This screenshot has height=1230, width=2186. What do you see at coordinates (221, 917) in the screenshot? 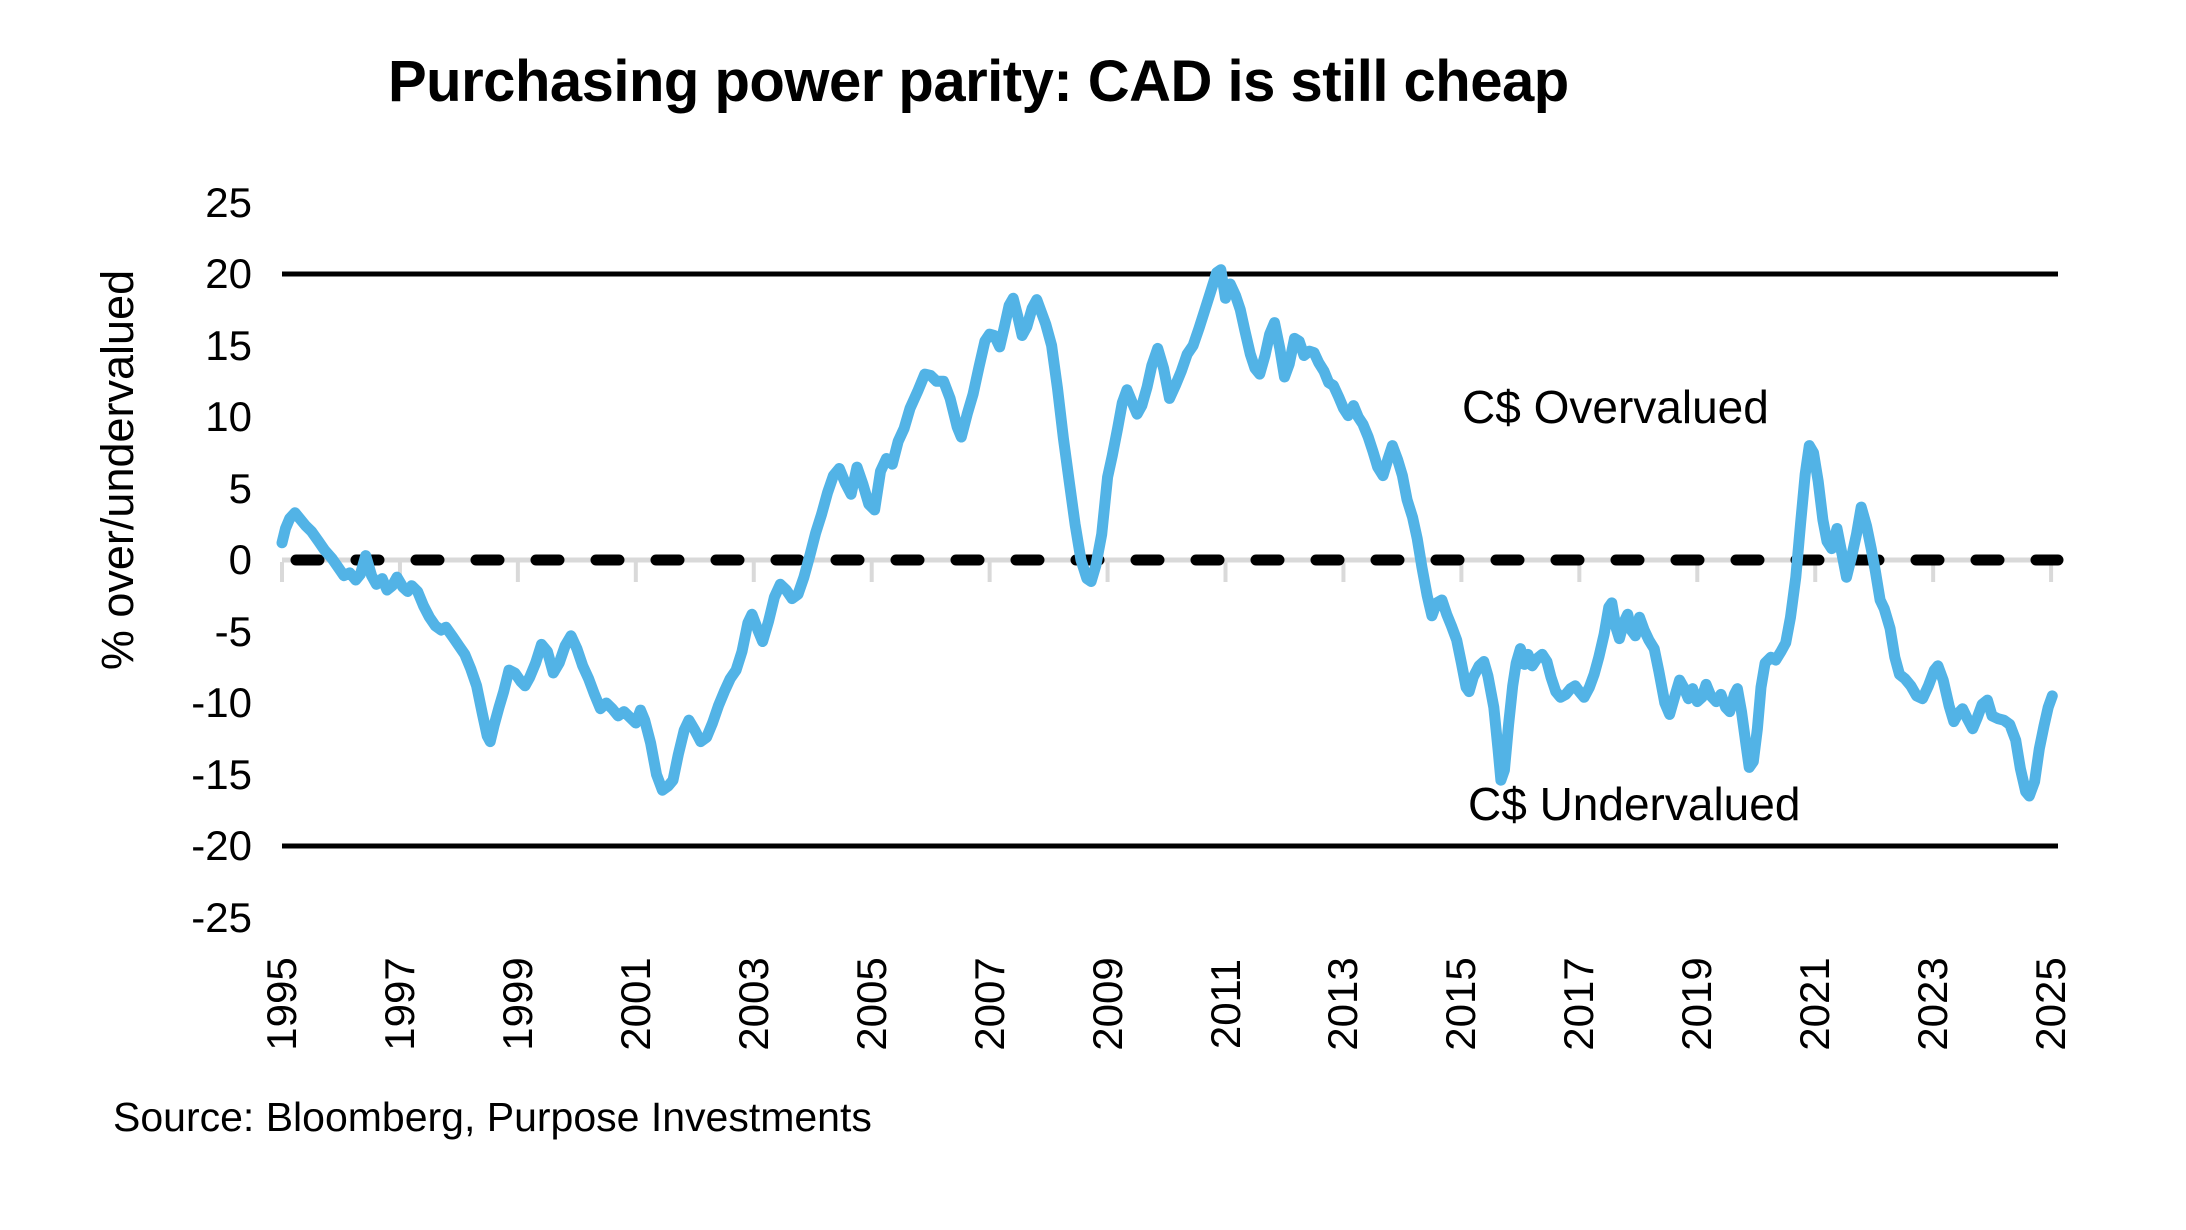
I see `y-tick-label--25: -25` at bounding box center [221, 917].